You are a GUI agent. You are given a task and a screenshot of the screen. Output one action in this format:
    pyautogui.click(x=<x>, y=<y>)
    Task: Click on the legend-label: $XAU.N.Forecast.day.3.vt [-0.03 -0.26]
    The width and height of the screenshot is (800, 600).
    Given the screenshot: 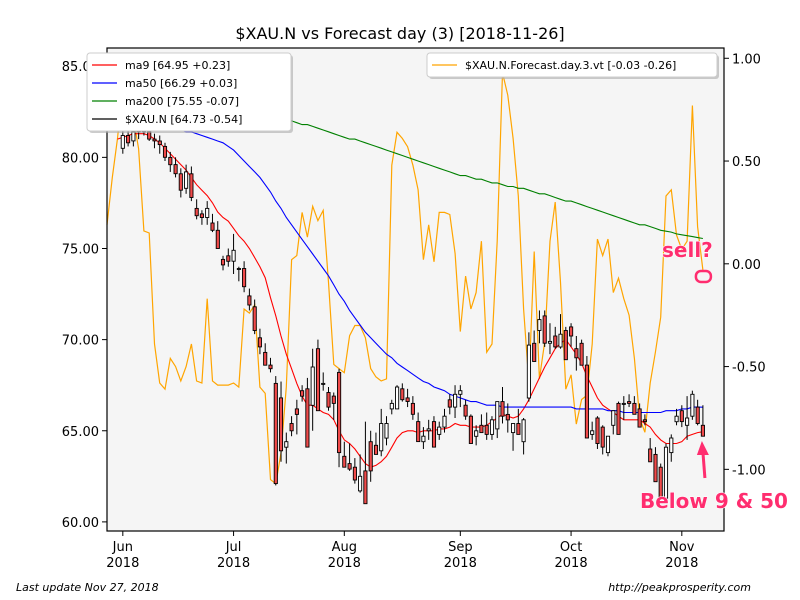 What is the action you would take?
    pyautogui.click(x=570, y=65)
    